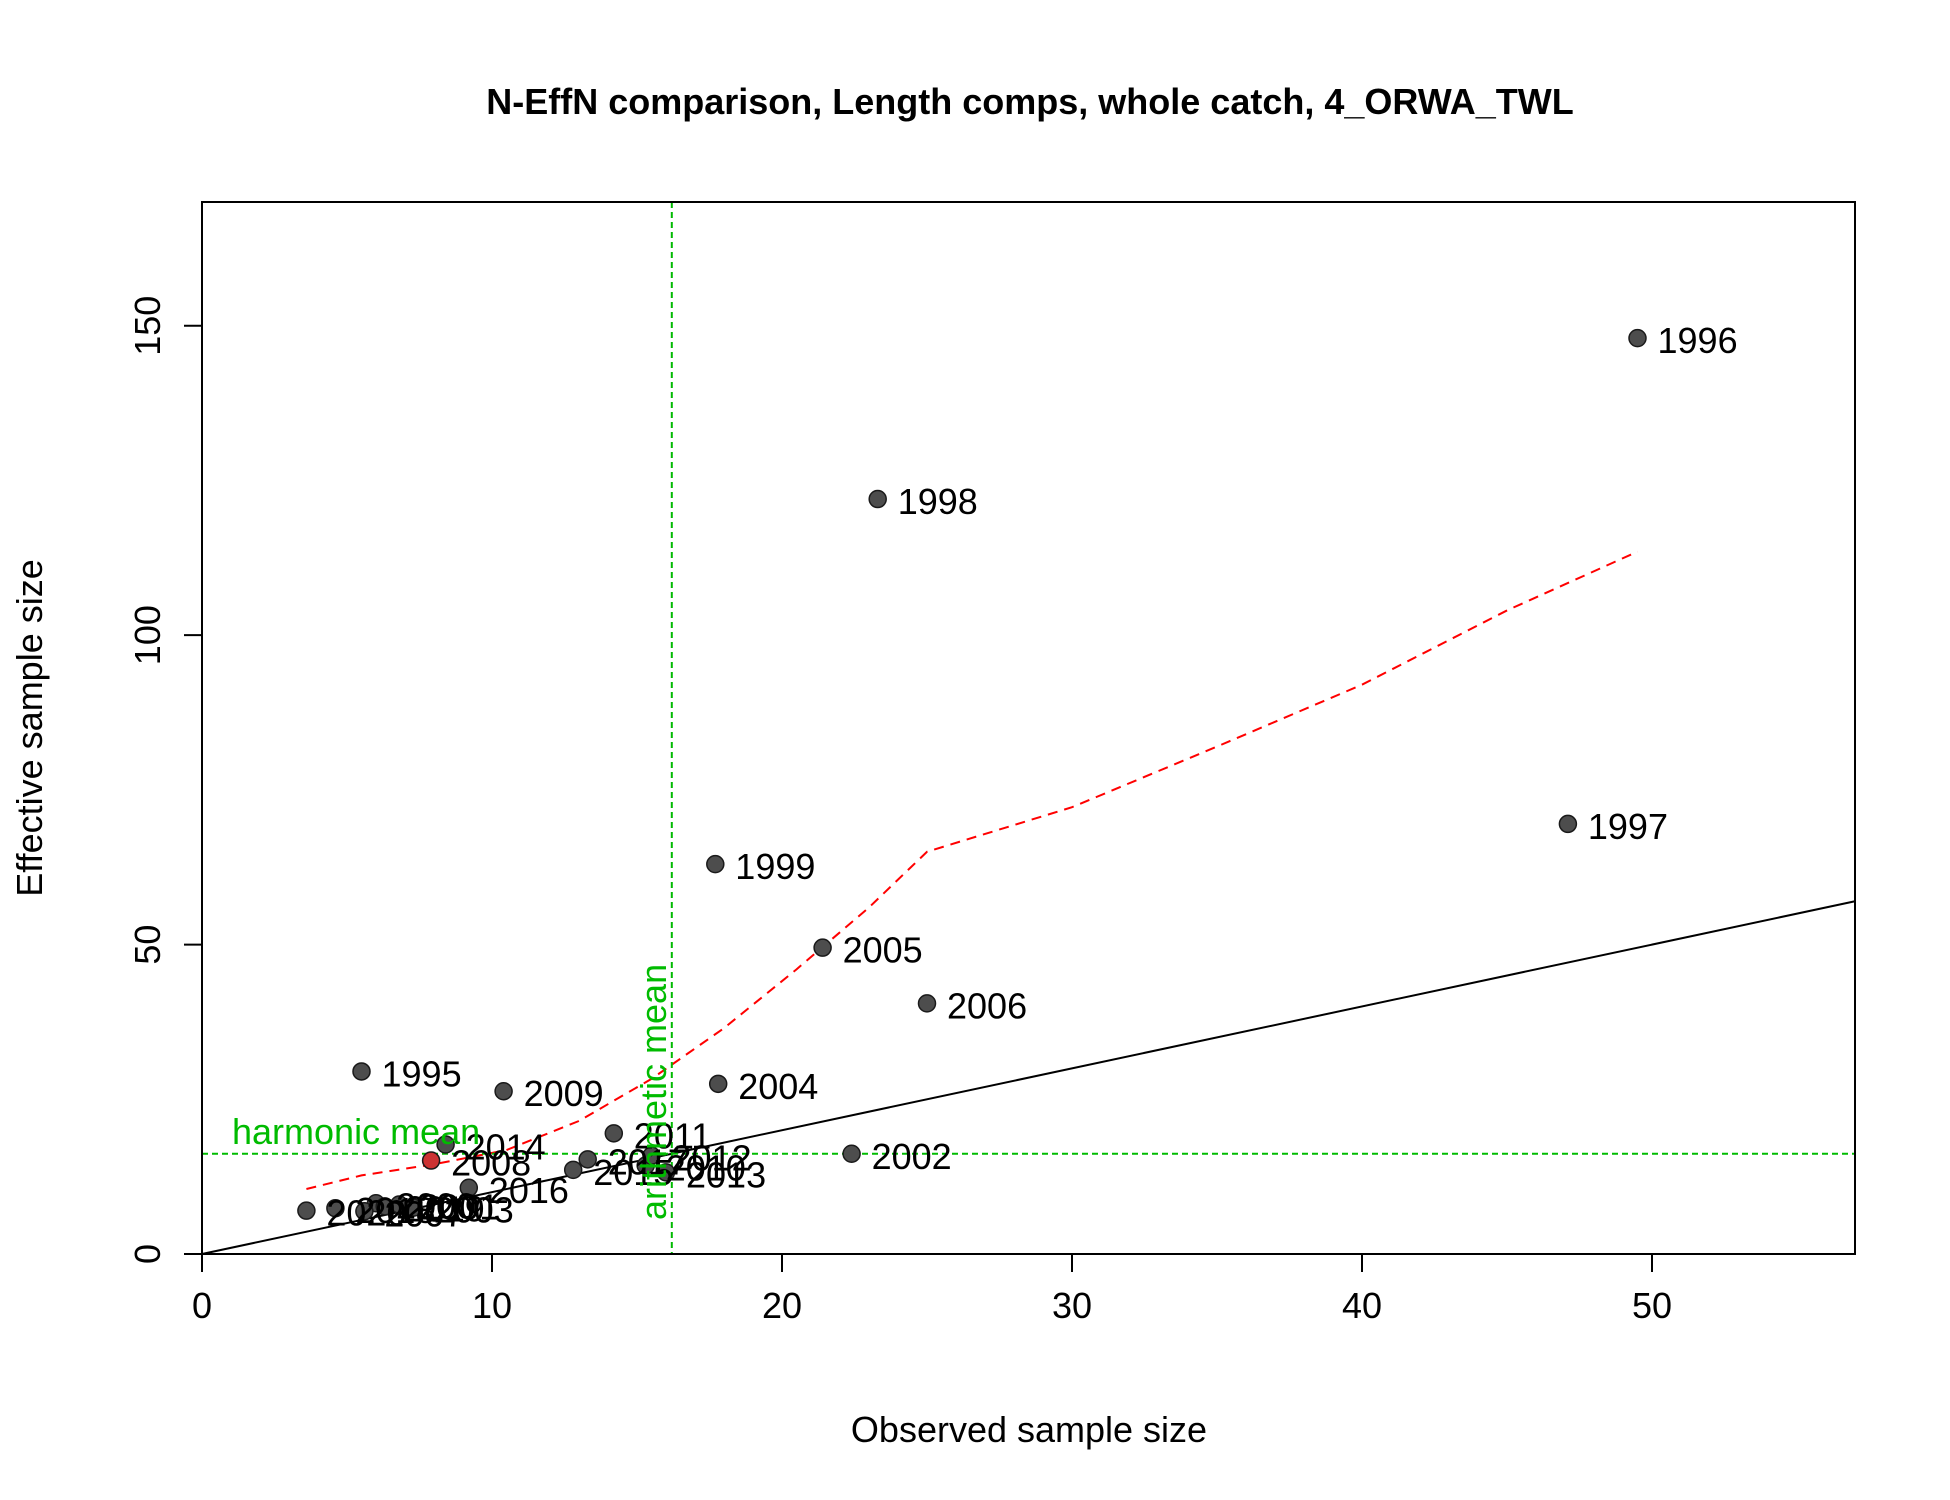 The width and height of the screenshot is (1950, 1500). I want to click on point-label: 2006, so click(987, 1005).